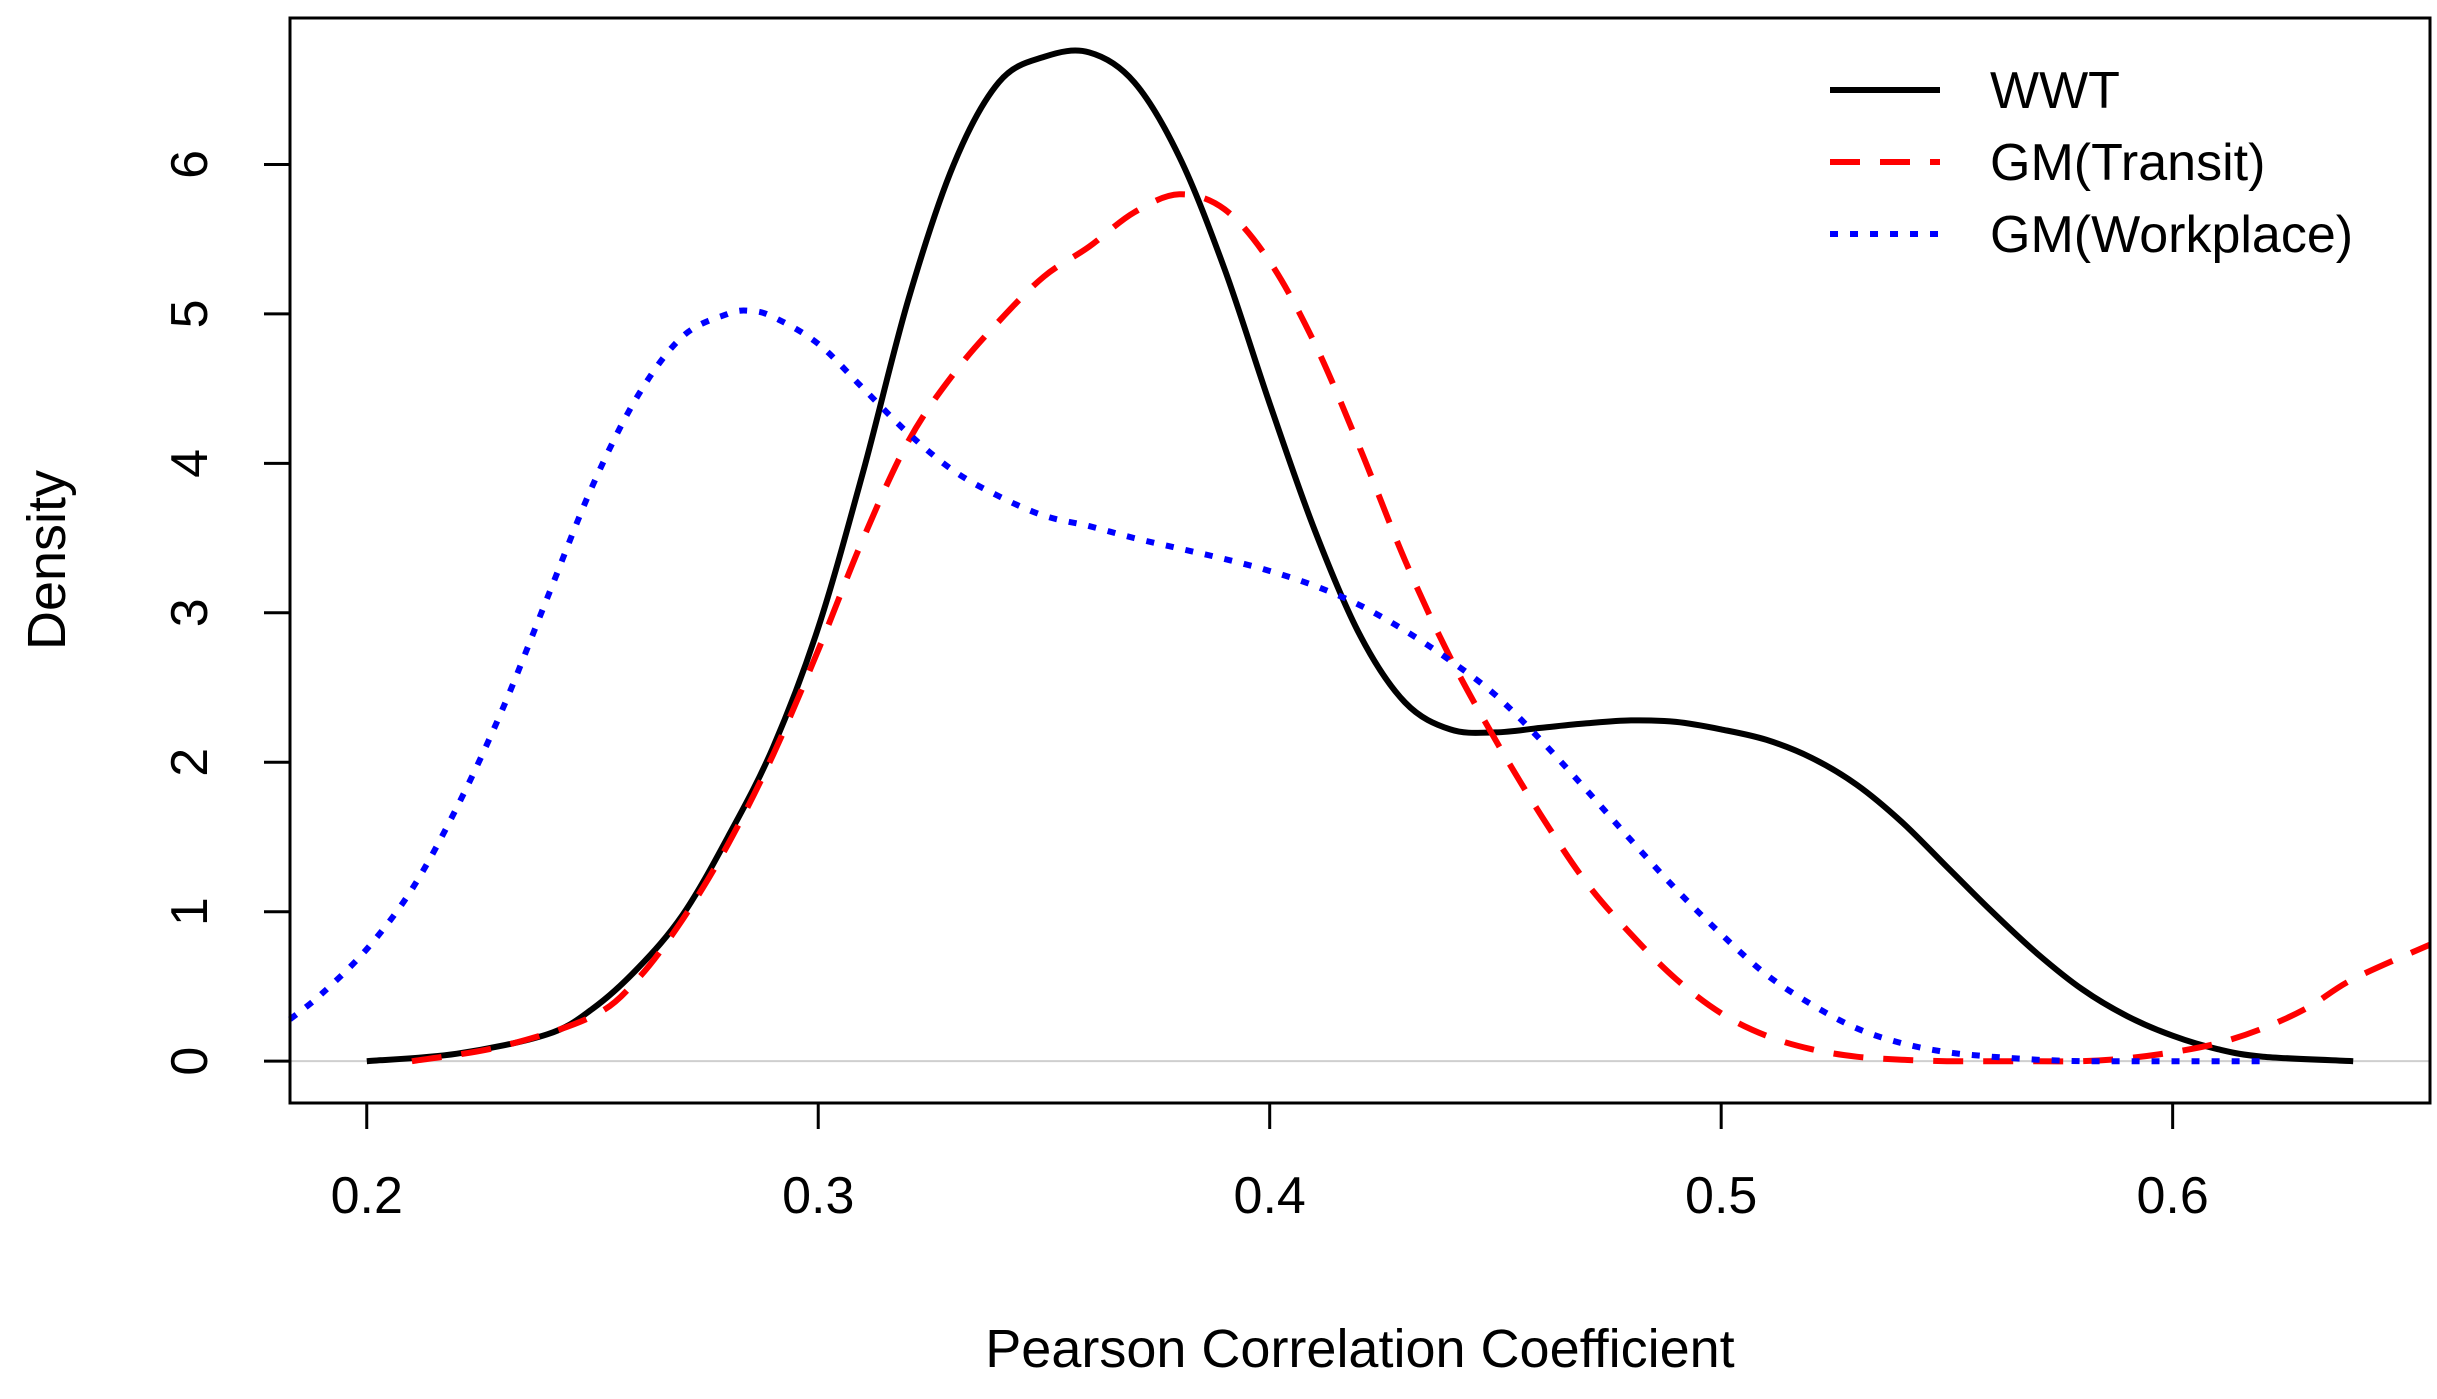  I want to click on y-tick-label: 3, so click(190, 612).